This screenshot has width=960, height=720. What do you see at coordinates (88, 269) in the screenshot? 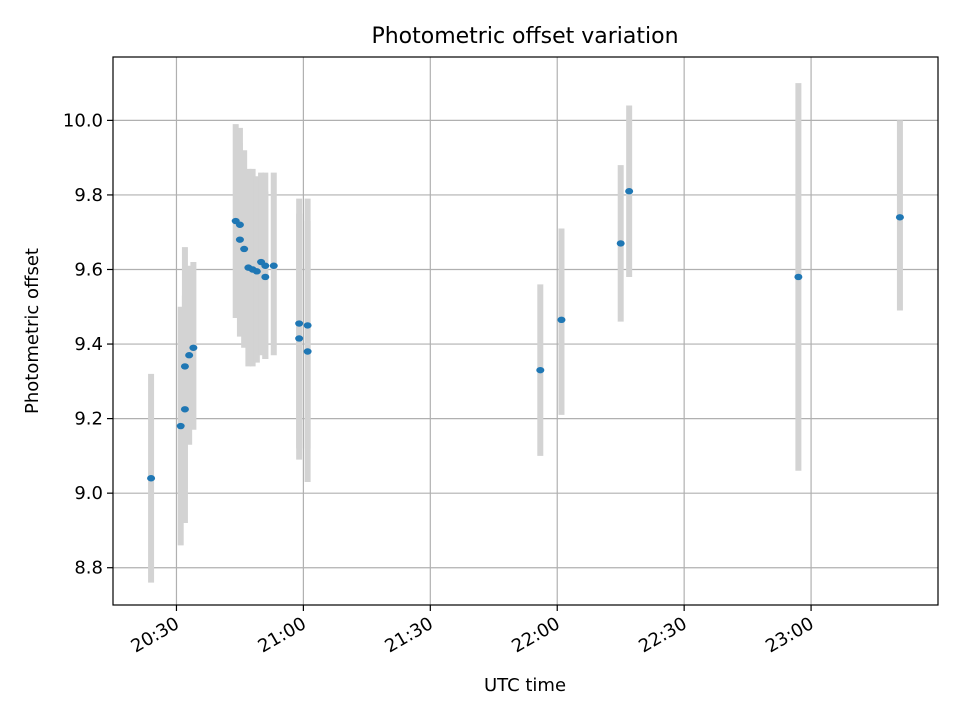
I see `y-tick-label: 9.6` at bounding box center [88, 269].